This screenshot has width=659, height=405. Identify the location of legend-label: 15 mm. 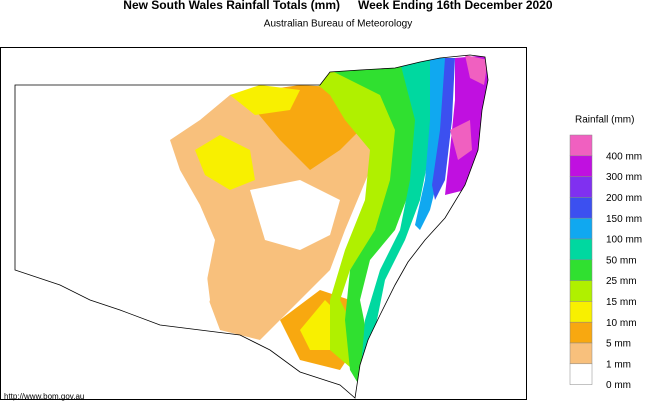
(621, 302).